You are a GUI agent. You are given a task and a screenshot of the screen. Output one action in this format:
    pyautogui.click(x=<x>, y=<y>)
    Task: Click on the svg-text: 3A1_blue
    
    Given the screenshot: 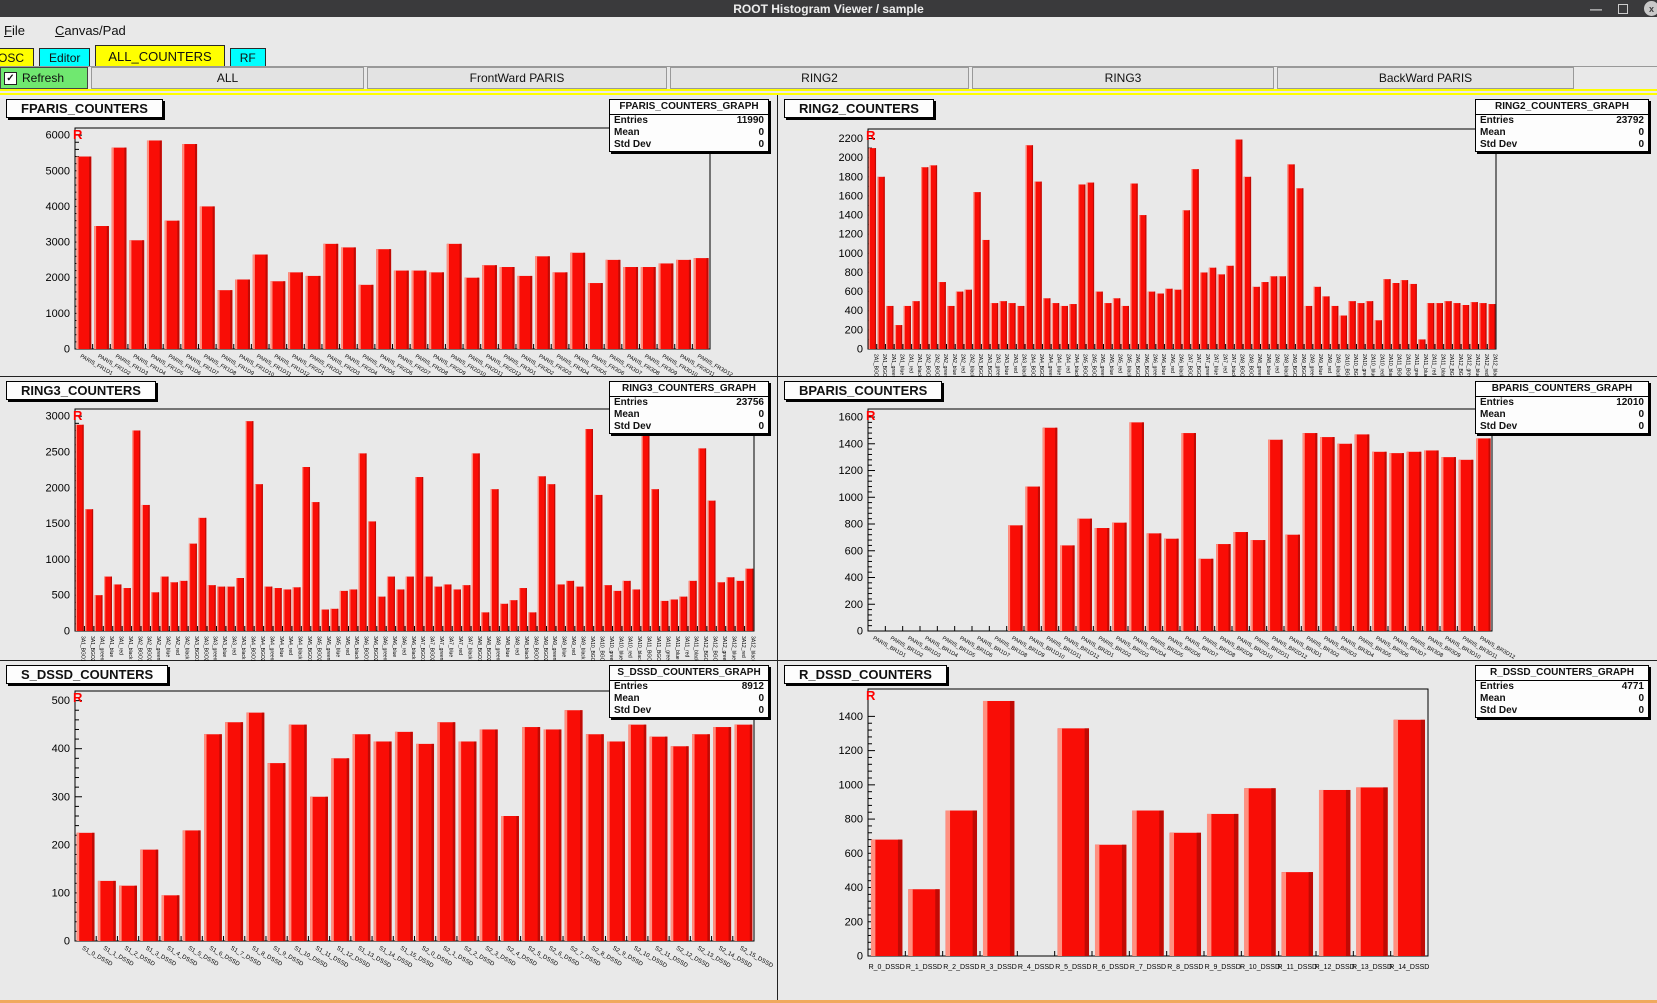 What is the action you would take?
    pyautogui.click(x=111, y=646)
    